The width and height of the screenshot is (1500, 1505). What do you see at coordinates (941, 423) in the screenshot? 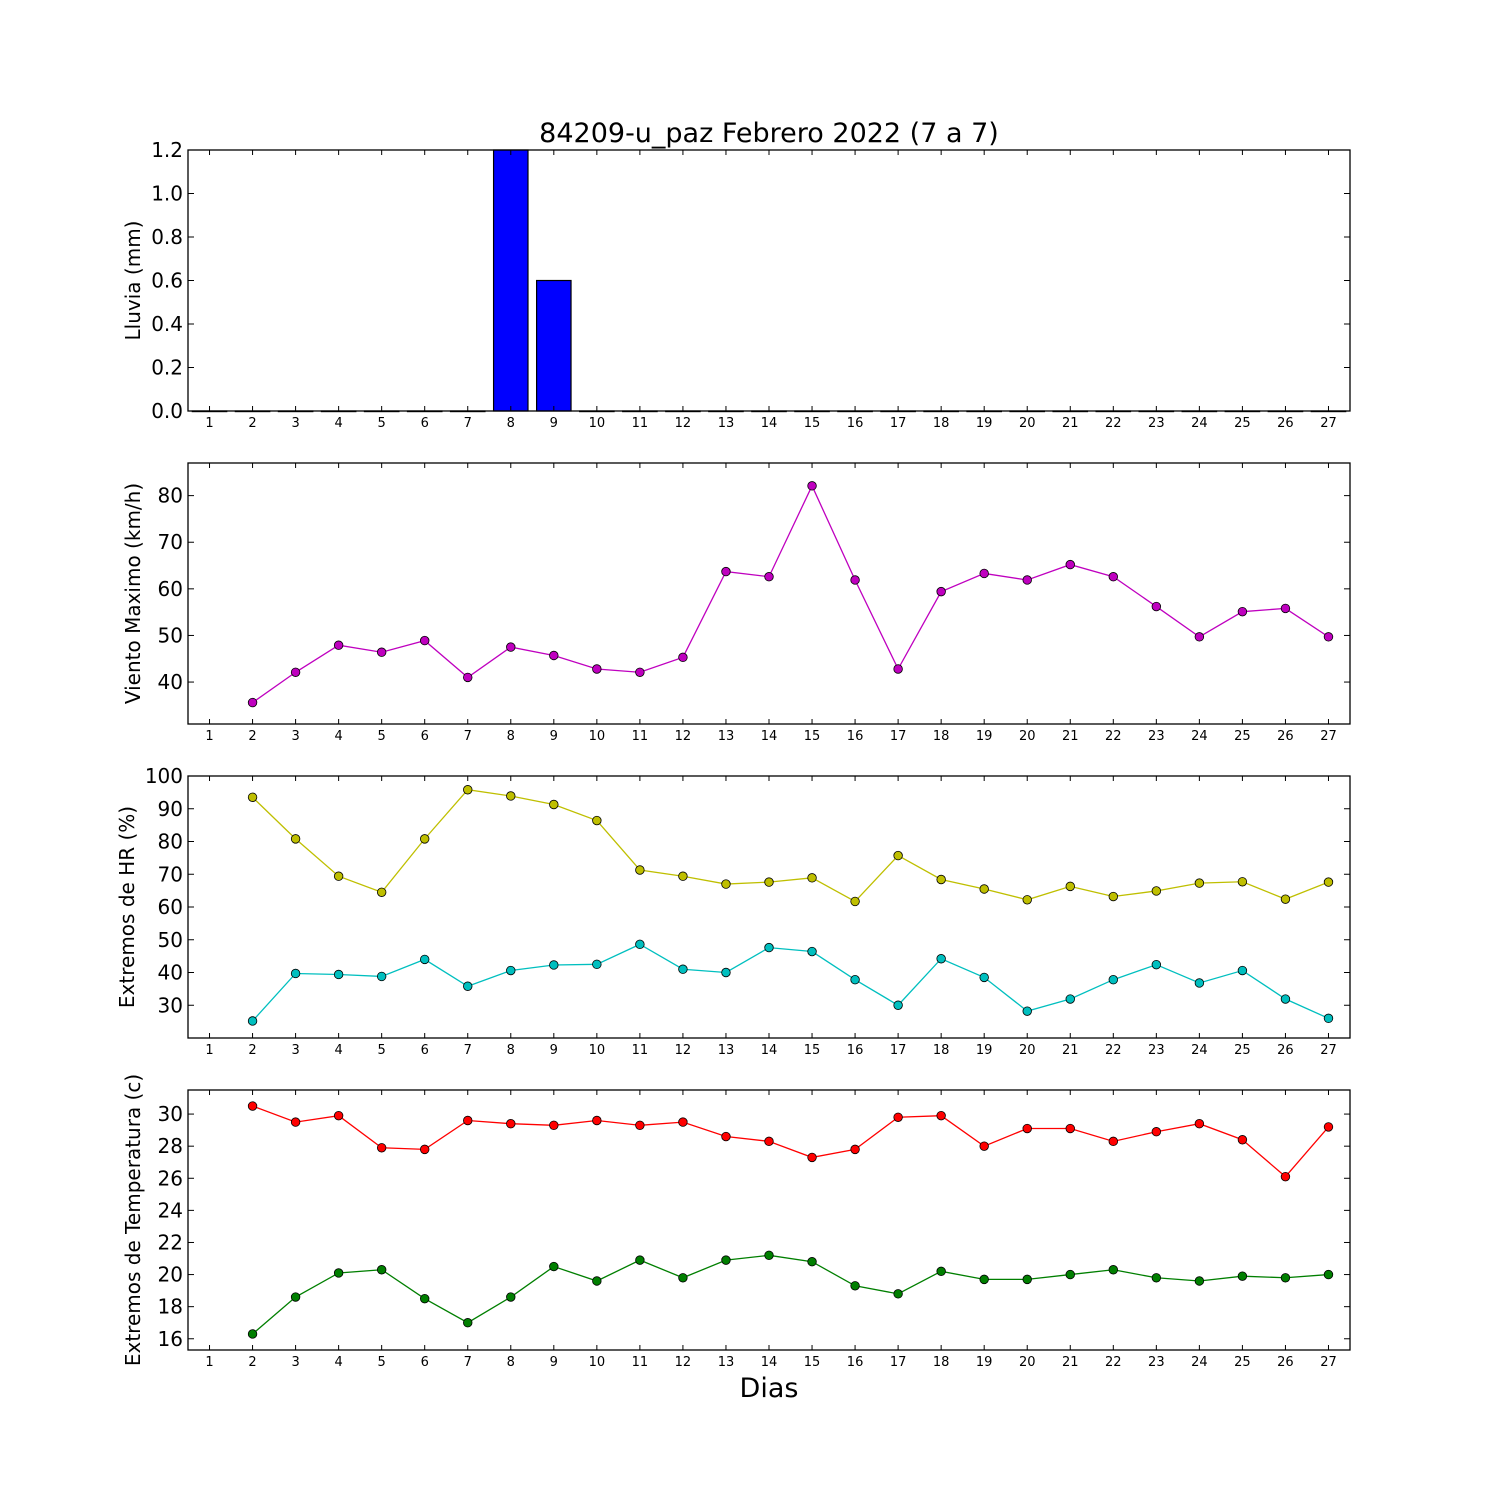
I see `x-tick-label: 18` at bounding box center [941, 423].